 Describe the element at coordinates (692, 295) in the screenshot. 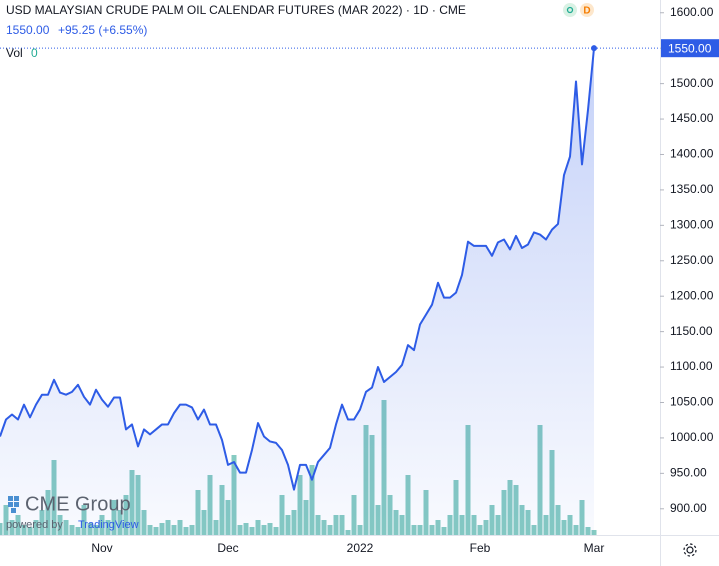

I see `y-tick-label: 1200.00` at that location.